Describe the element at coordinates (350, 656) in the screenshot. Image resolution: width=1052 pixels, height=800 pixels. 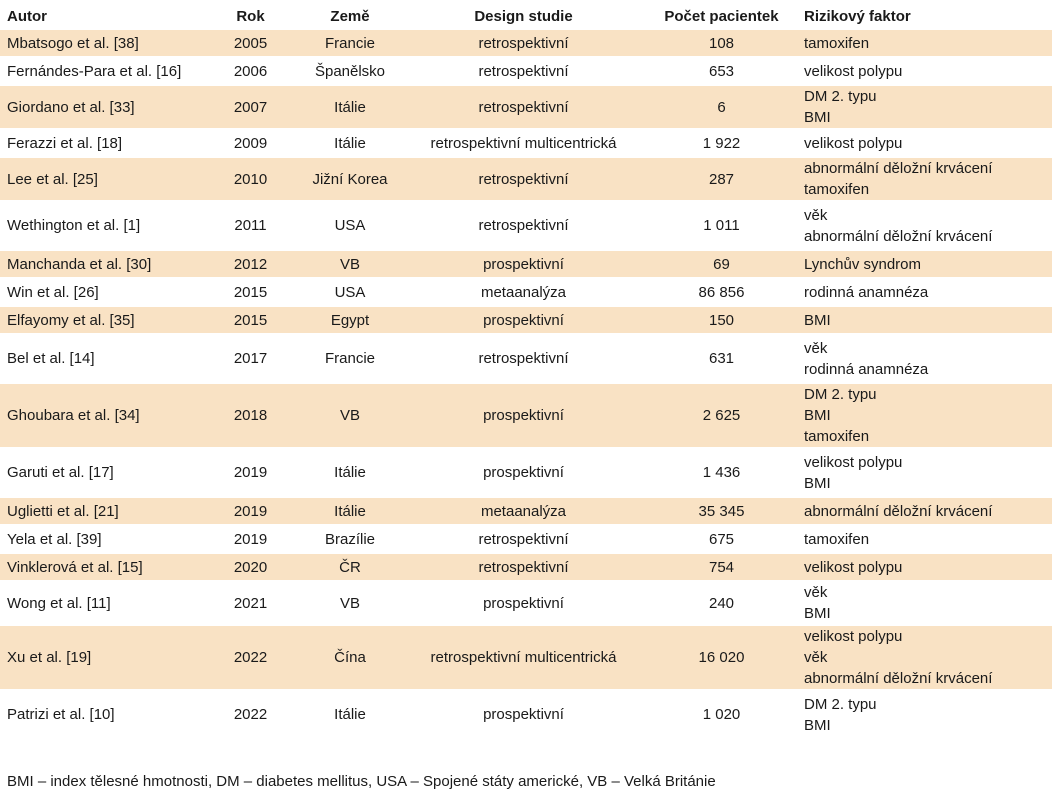
I see `cell-zeme: Čína` at that location.